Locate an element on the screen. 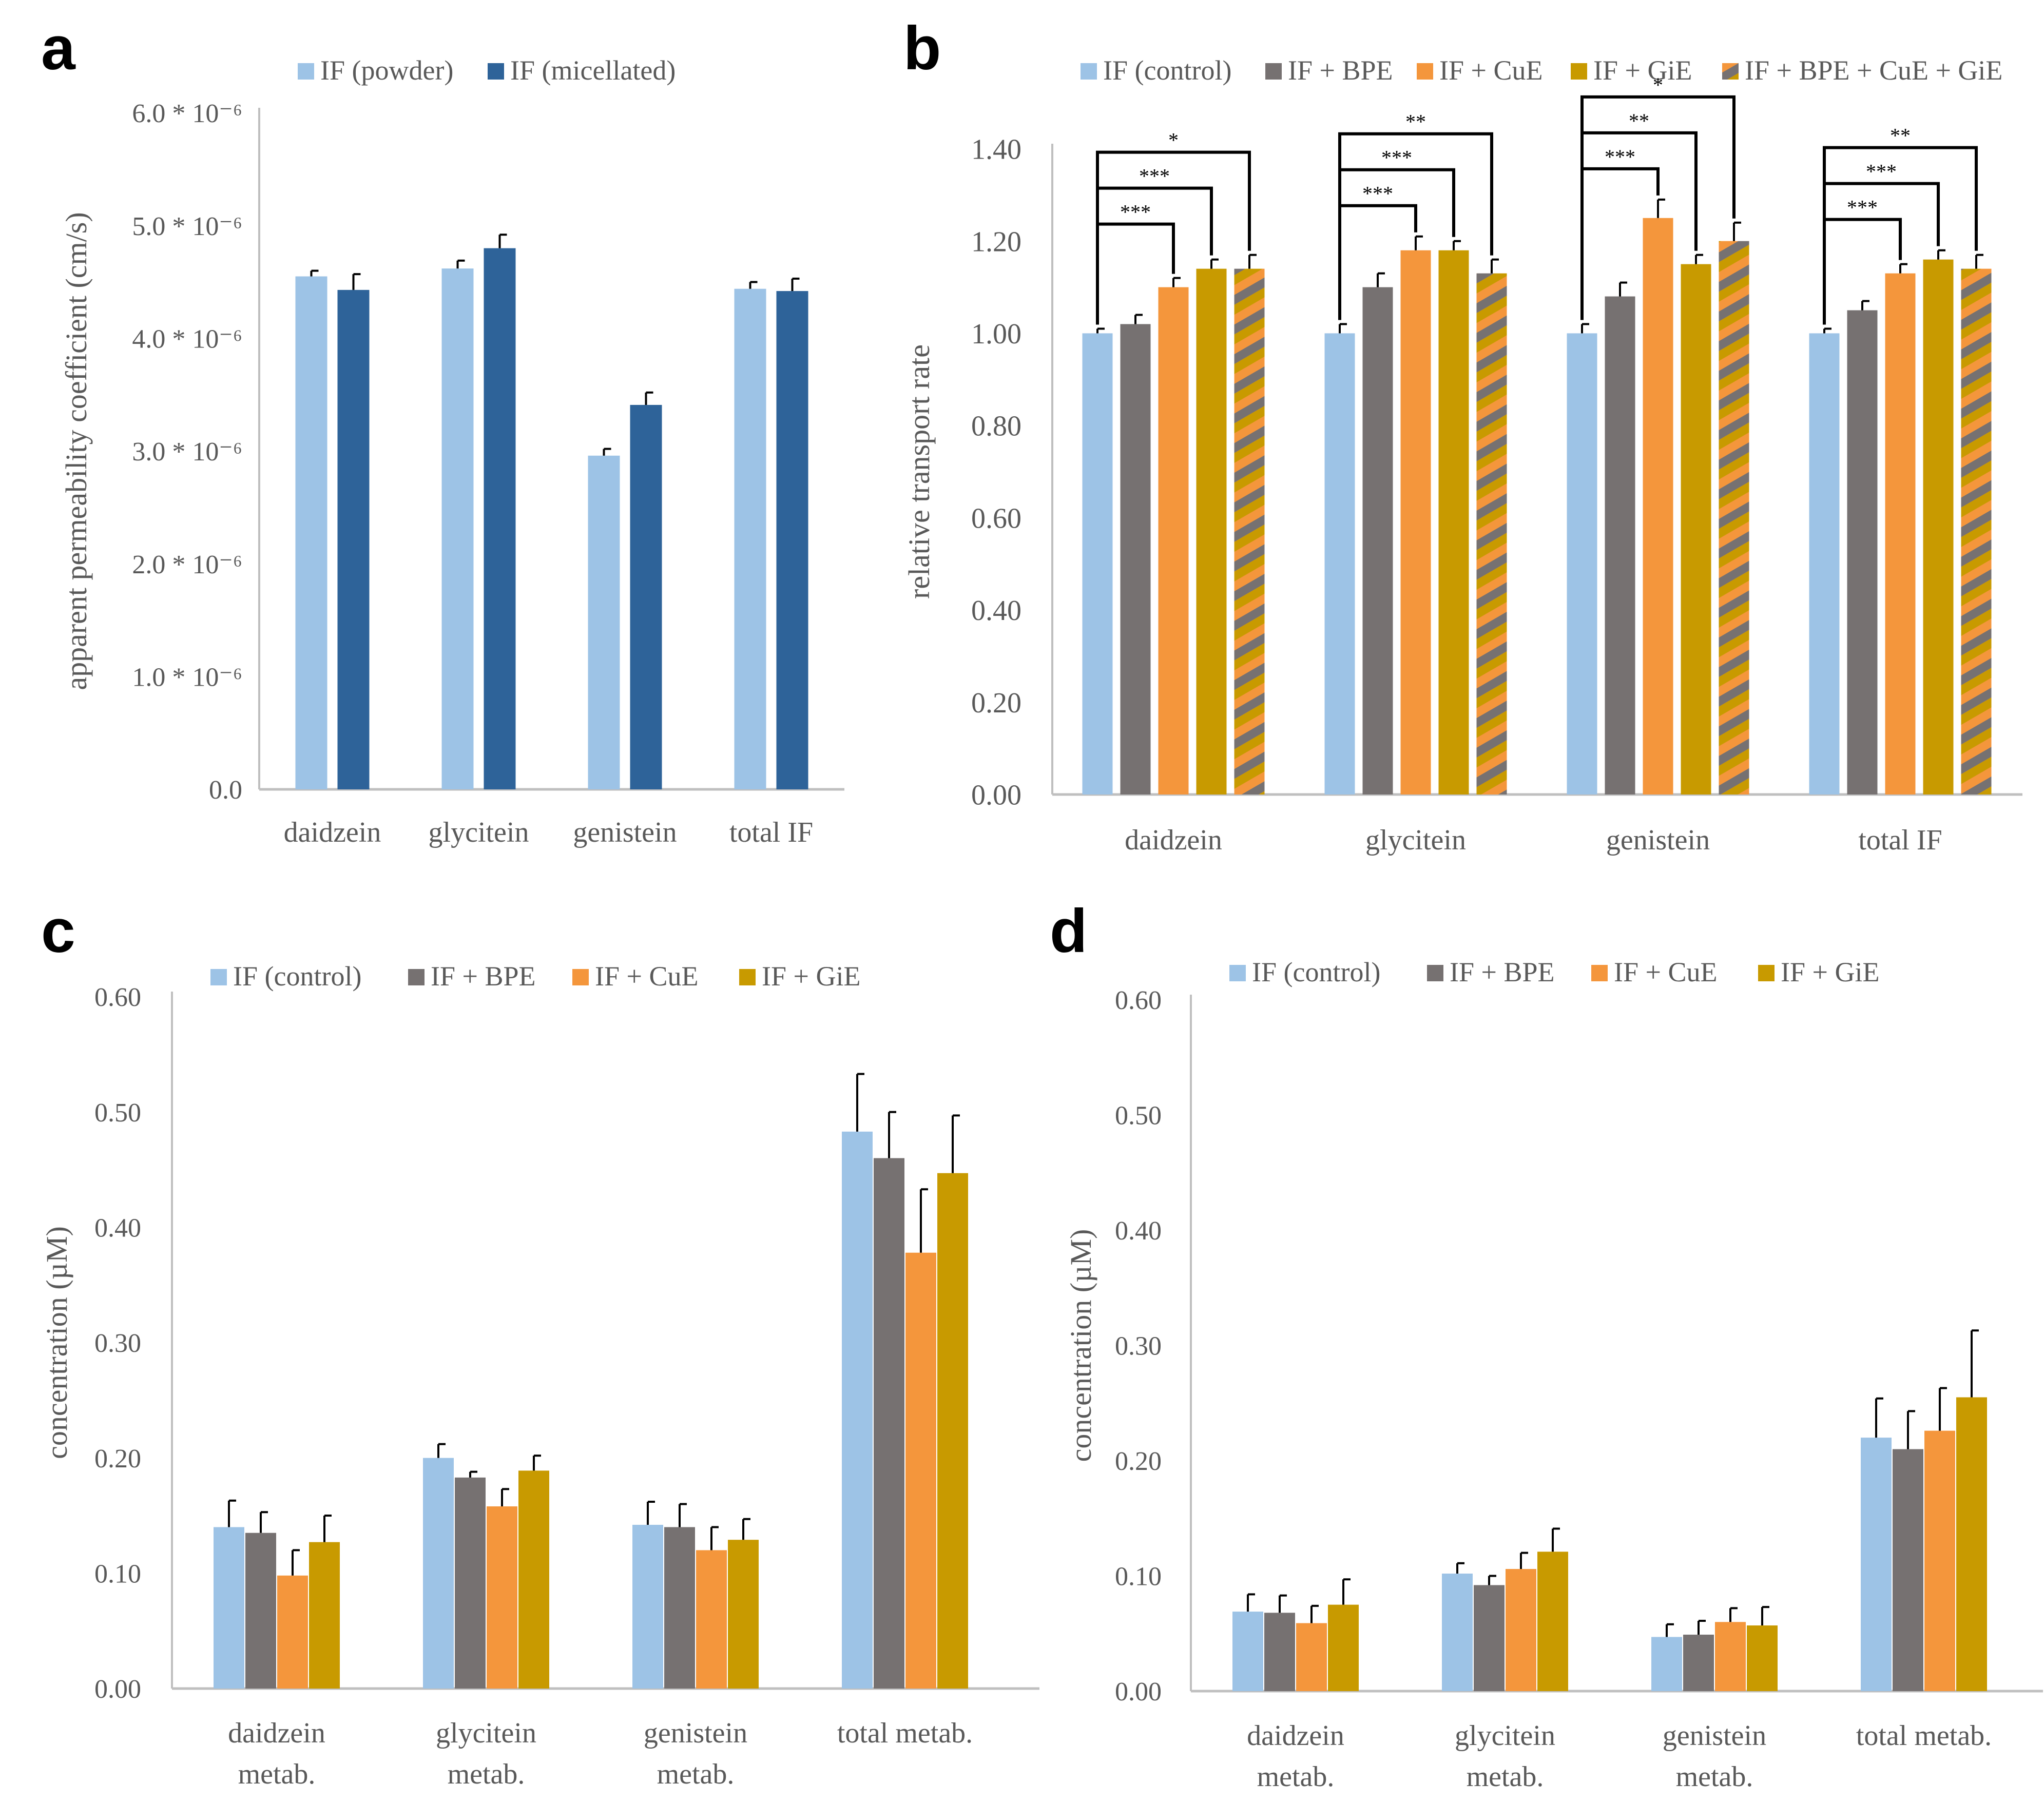 This screenshot has width=2044, height=1803. panel-d-ytick-label: 0.10 is located at coordinates (1138, 1577).